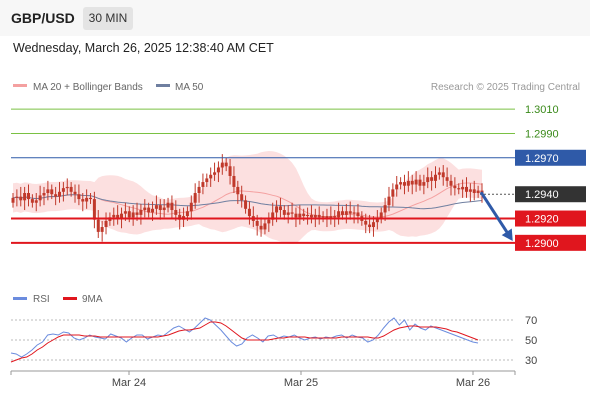 This screenshot has height=400, width=590. I want to click on timeframe-button: 30 MIN, so click(108, 18).